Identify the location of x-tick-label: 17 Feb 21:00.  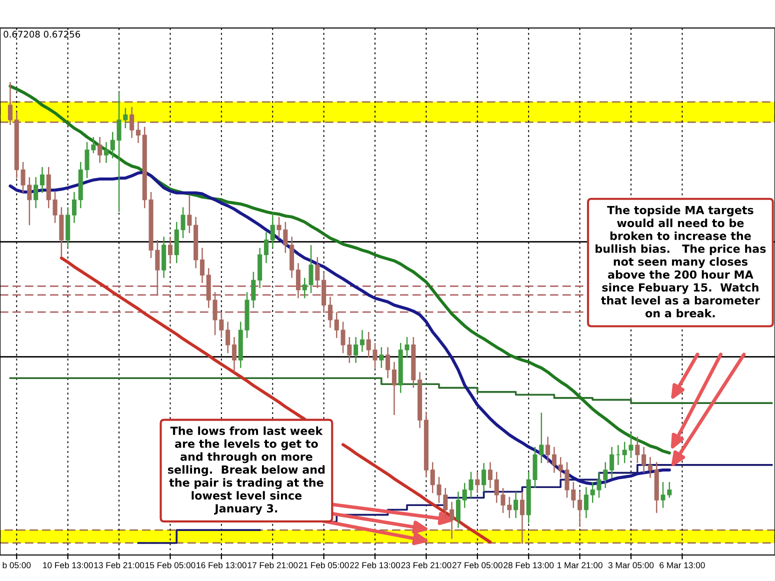
(273, 565).